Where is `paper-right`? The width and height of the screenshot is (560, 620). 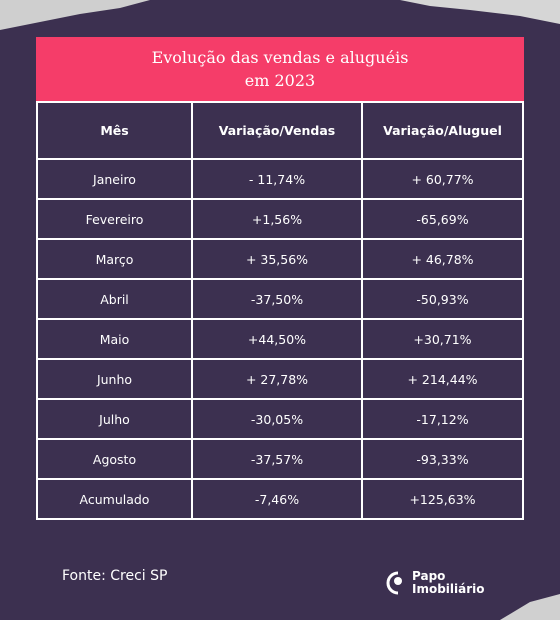 paper-right is located at coordinates (480, 12).